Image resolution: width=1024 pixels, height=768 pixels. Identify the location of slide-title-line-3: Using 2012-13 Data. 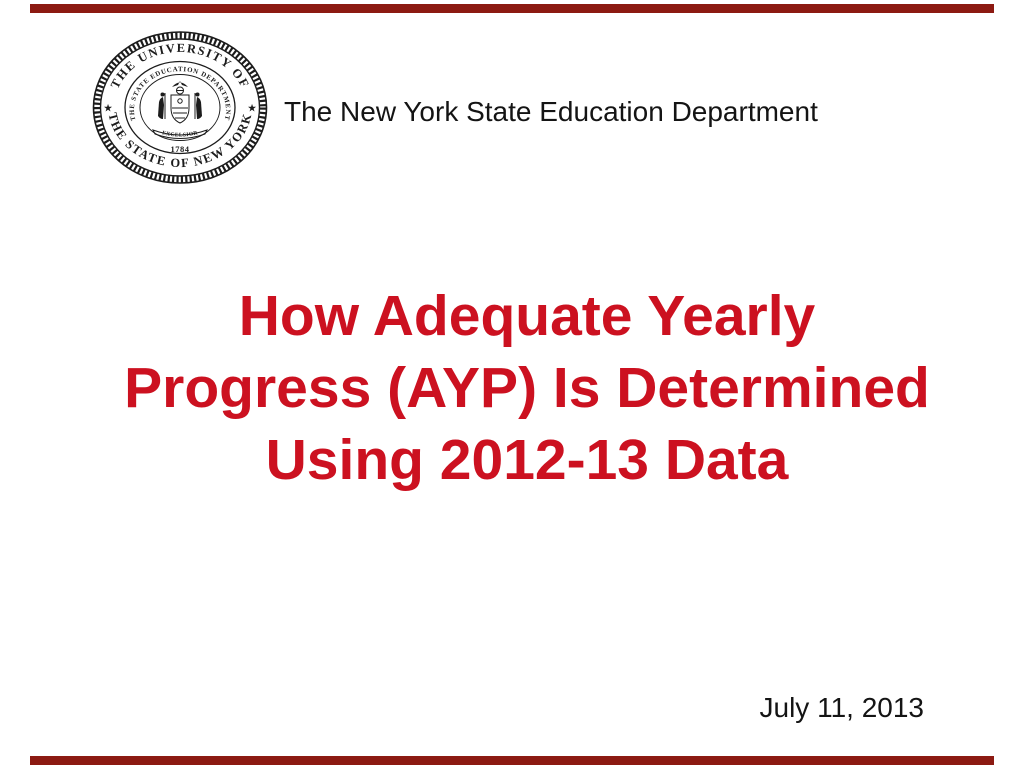
(527, 460).